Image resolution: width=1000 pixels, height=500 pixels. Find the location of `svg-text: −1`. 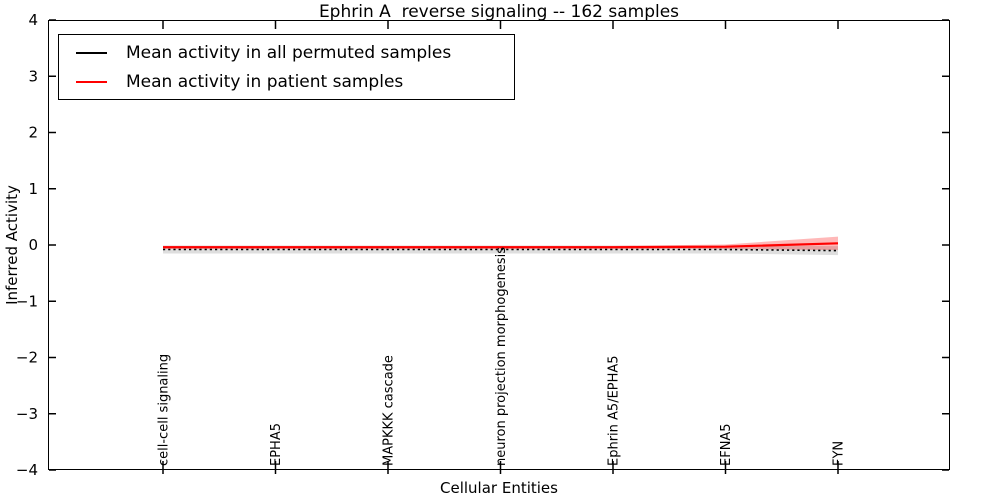

svg-text: −1 is located at coordinates (27, 301).